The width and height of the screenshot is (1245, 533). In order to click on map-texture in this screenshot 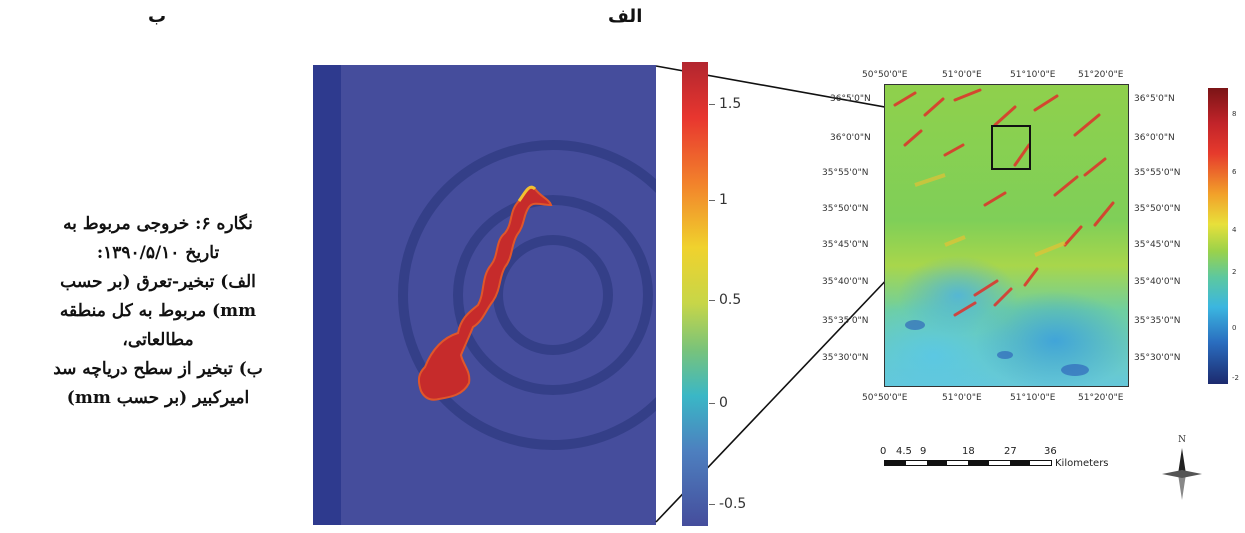, I will do `click(1004, 232)`.